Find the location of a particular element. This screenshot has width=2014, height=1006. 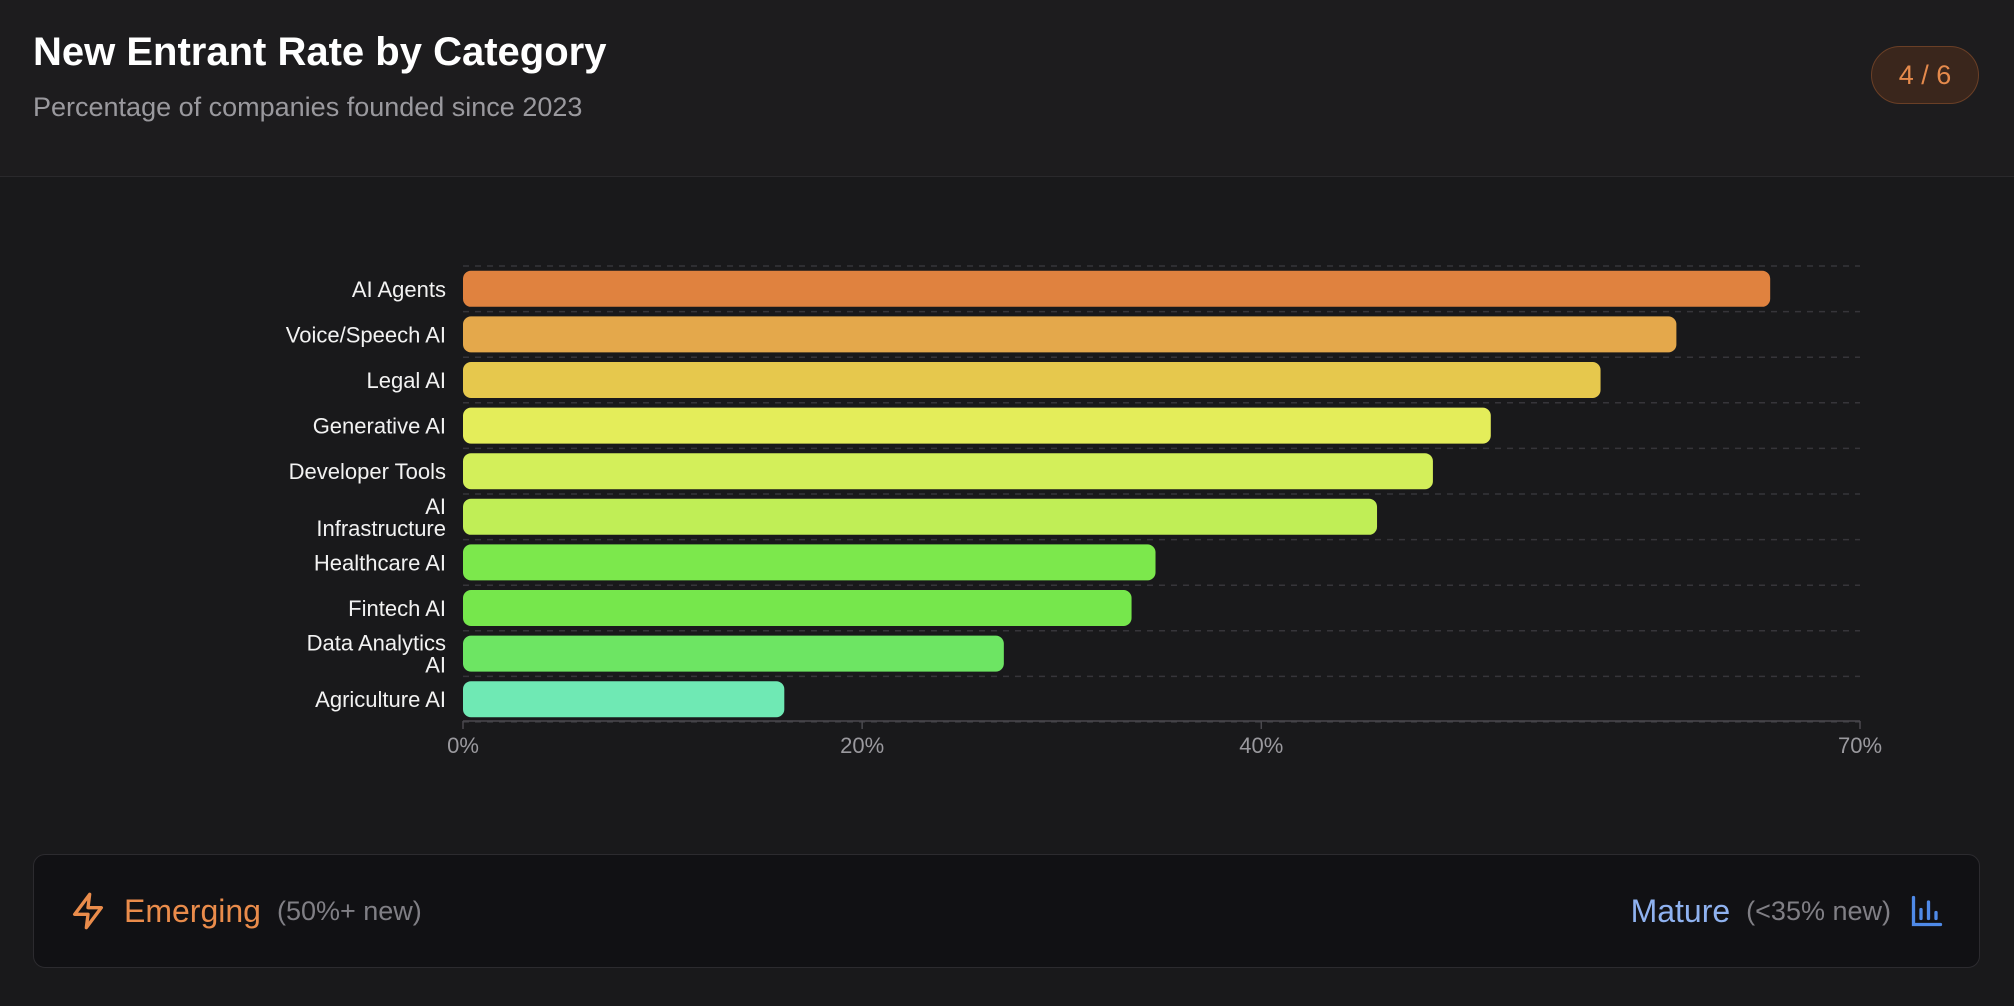

category-label: Voice/Speech AI is located at coordinates (366, 334).